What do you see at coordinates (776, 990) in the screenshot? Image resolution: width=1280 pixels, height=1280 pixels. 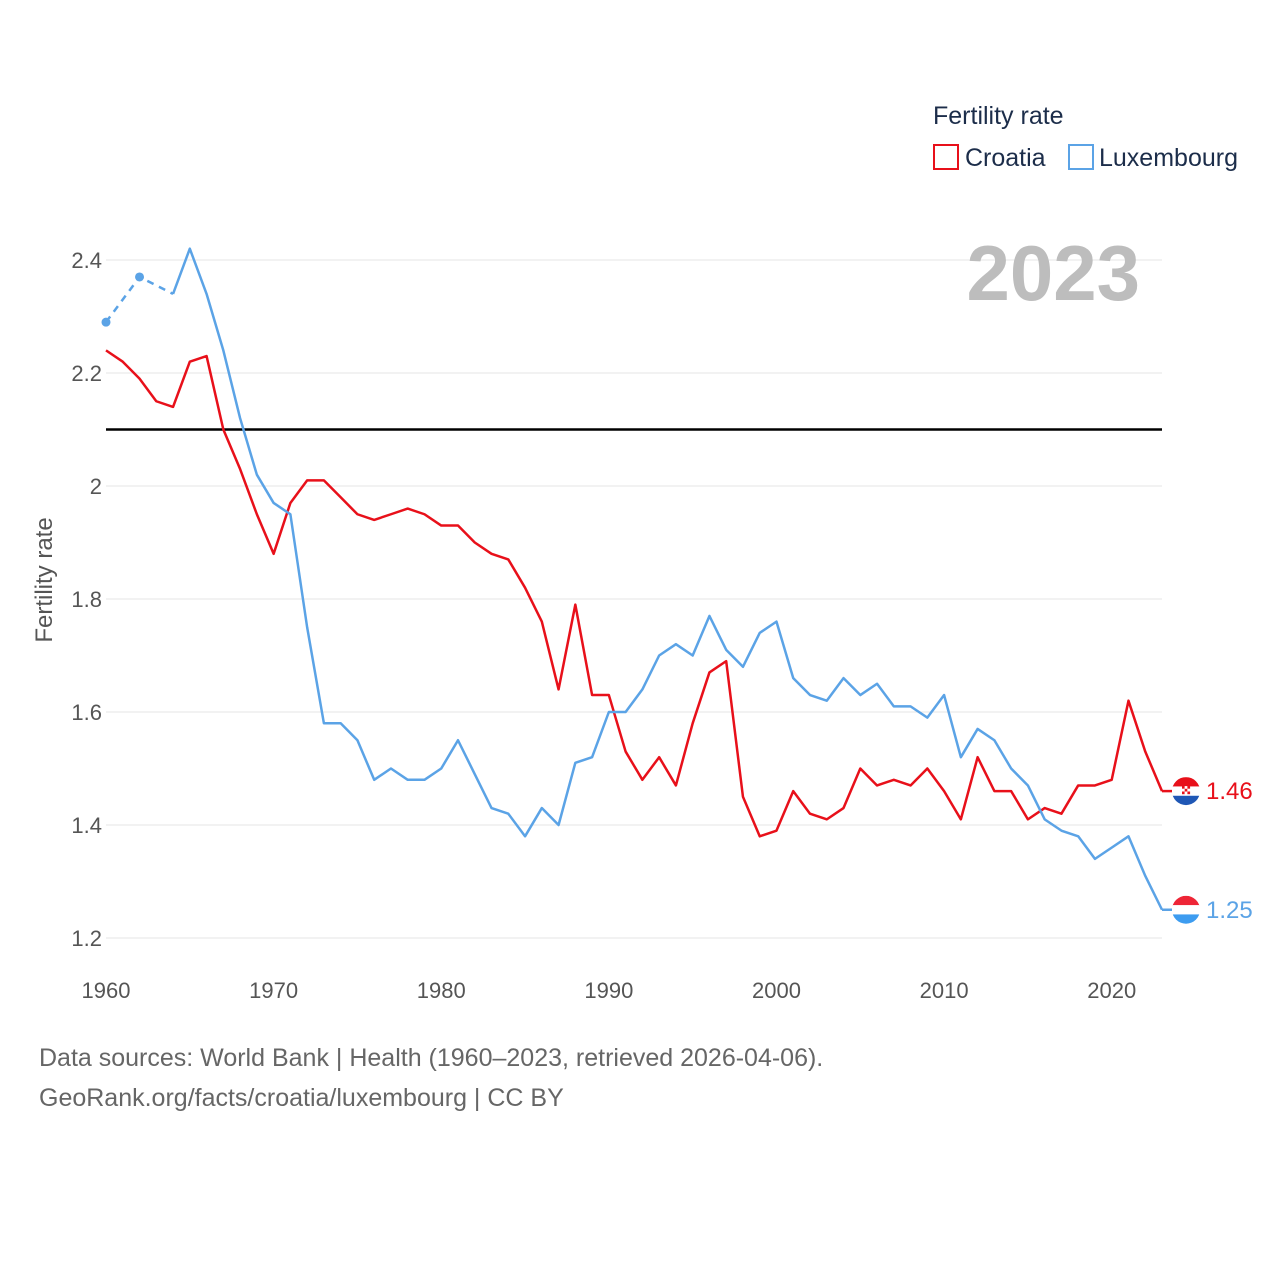 I see `x-tick-label: 2000` at bounding box center [776, 990].